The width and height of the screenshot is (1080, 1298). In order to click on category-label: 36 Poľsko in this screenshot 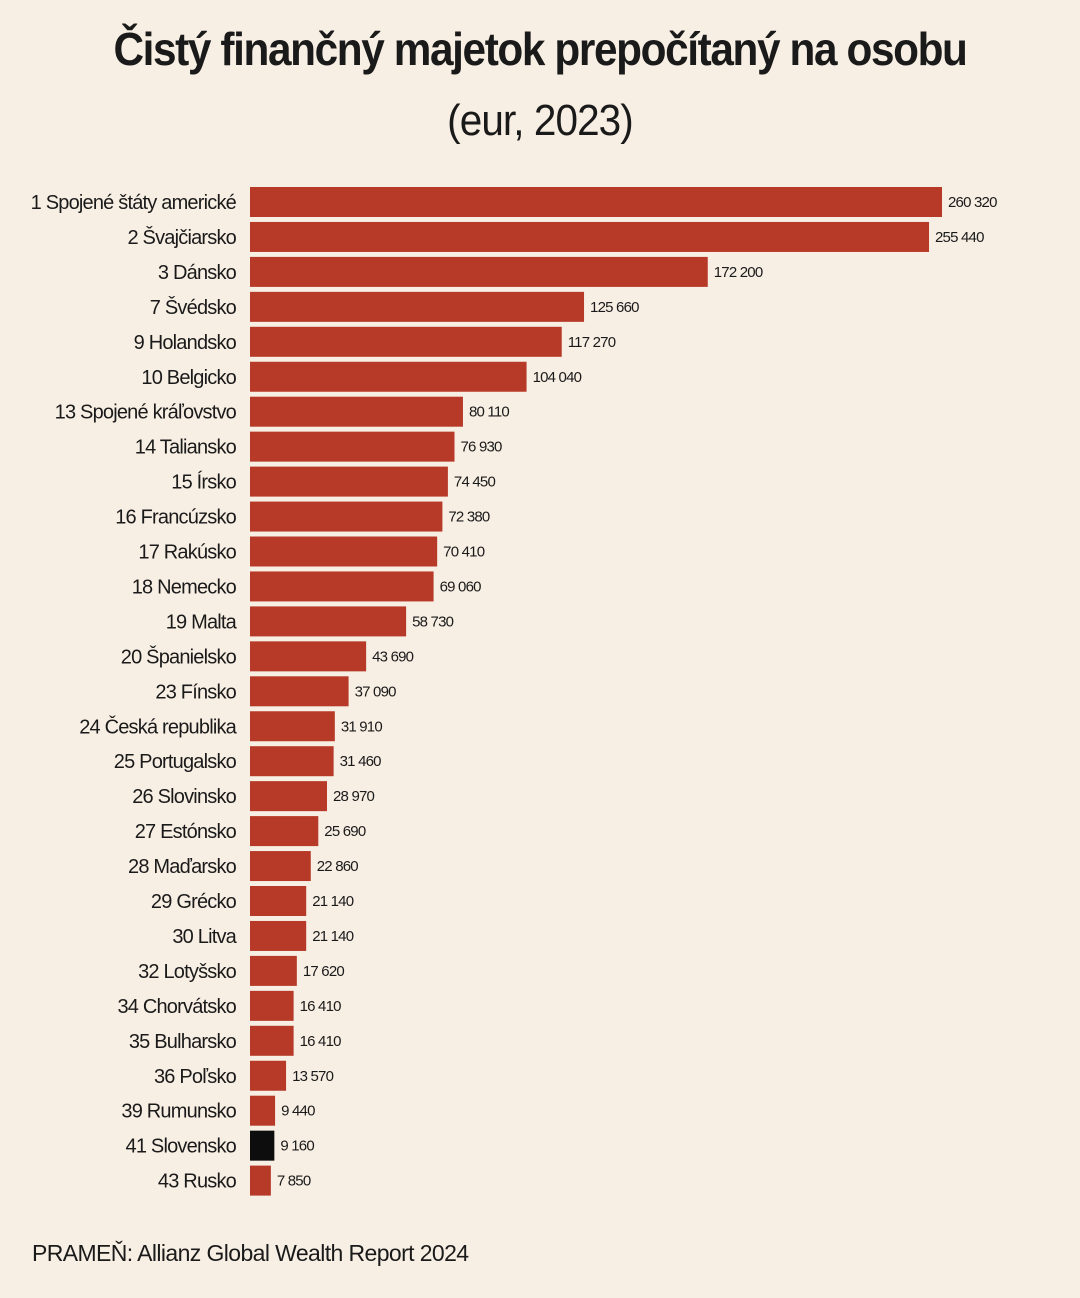, I will do `click(195, 1077)`.